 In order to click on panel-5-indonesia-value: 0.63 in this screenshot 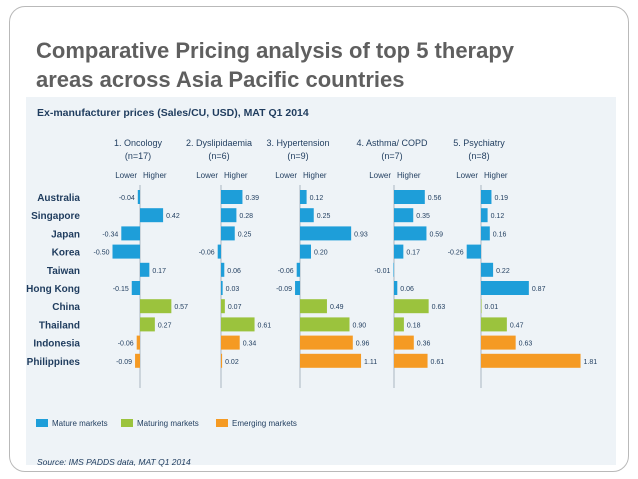, I will do `click(526, 344)`.